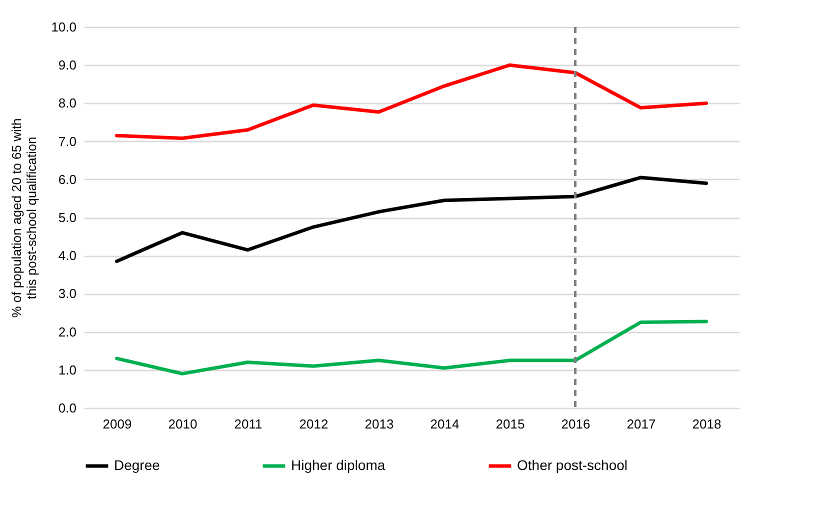 The height and width of the screenshot is (506, 826). I want to click on x-tick-label: 2011, so click(248, 424).